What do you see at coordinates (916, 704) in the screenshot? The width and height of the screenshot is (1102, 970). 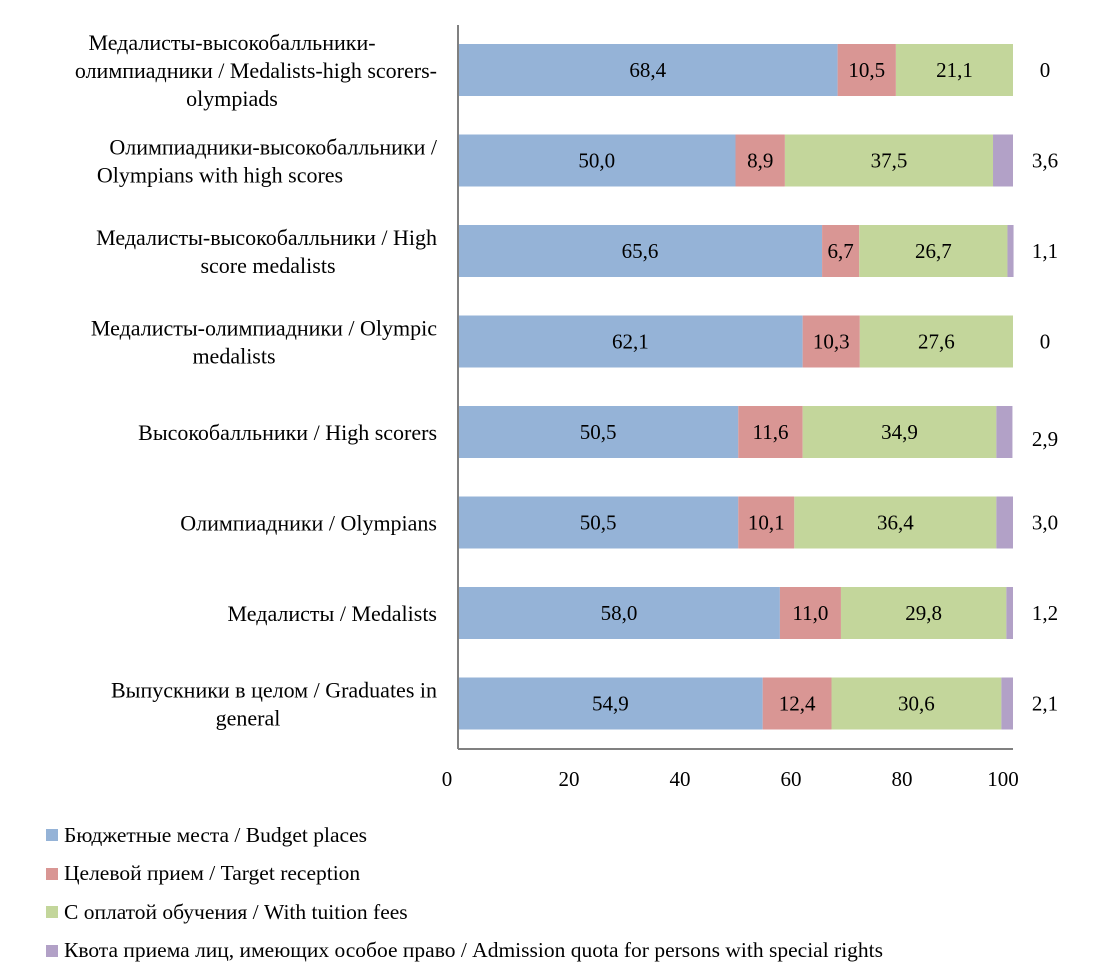 I see `data-label-tuition: 30,6` at bounding box center [916, 704].